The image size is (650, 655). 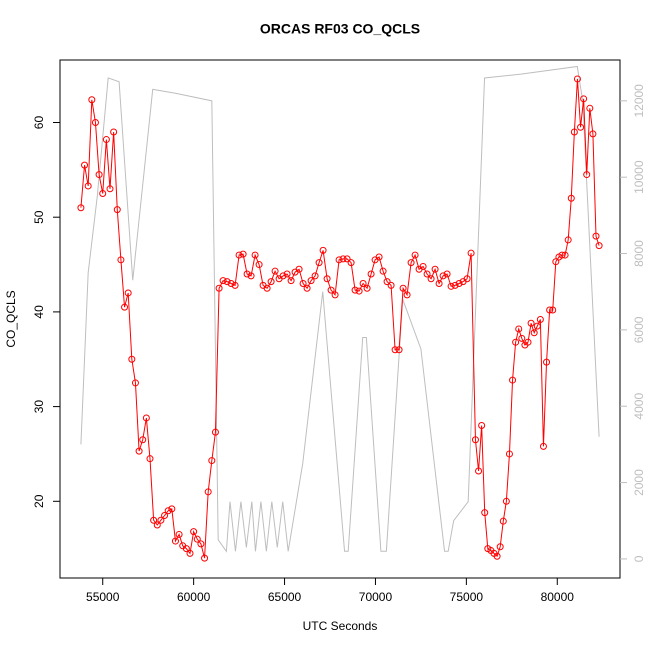 I want to click on x-tick-label: 80000, so click(x=558, y=597).